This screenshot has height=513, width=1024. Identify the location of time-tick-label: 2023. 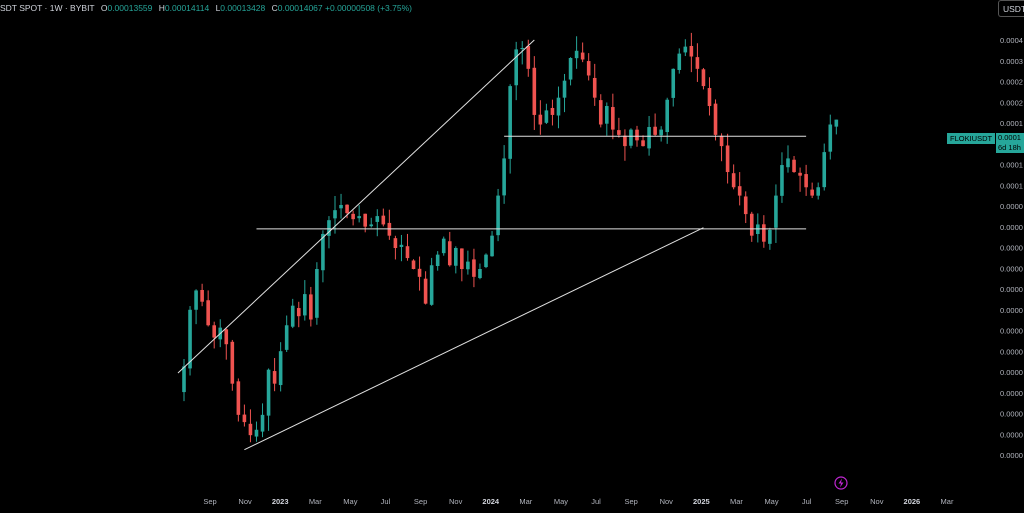
(280, 501).